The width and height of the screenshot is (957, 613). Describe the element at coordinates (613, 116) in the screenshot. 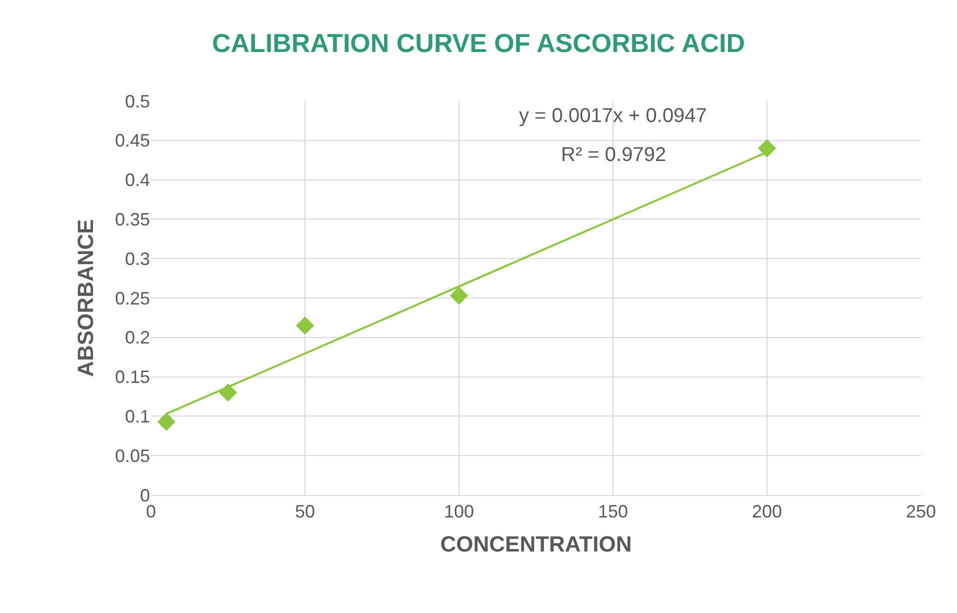

I see `annotation: y = 0.0017x + 0.0947` at that location.